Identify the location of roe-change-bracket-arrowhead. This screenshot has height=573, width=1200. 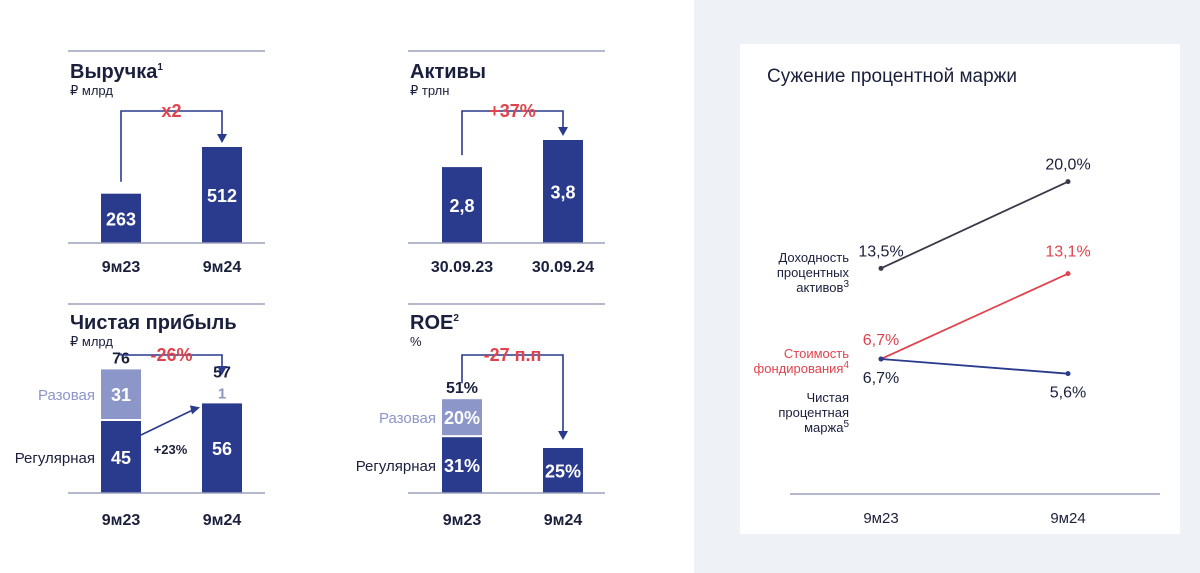
(563, 435).